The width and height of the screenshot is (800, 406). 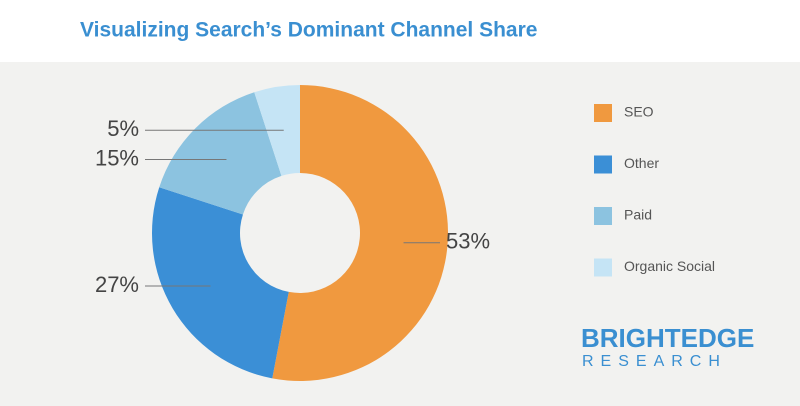 I want to click on legend-label: SEO, so click(x=639, y=112).